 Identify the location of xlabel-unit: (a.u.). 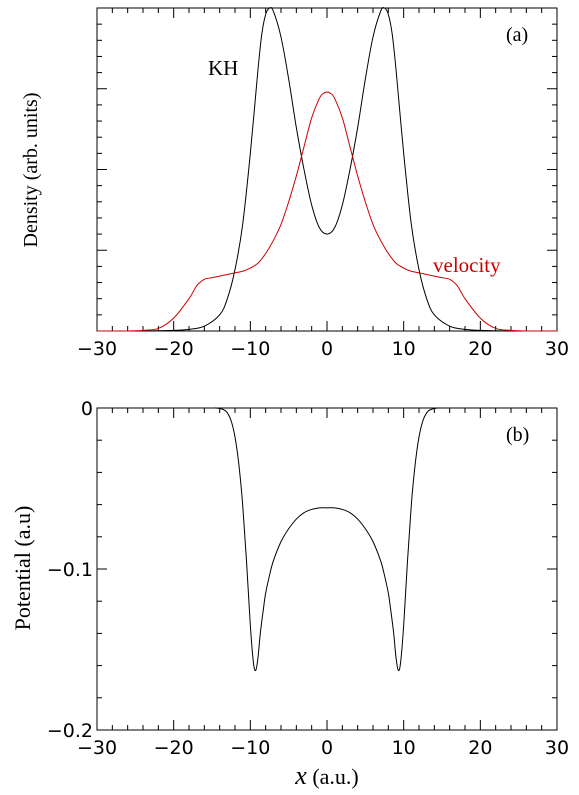
(333, 776).